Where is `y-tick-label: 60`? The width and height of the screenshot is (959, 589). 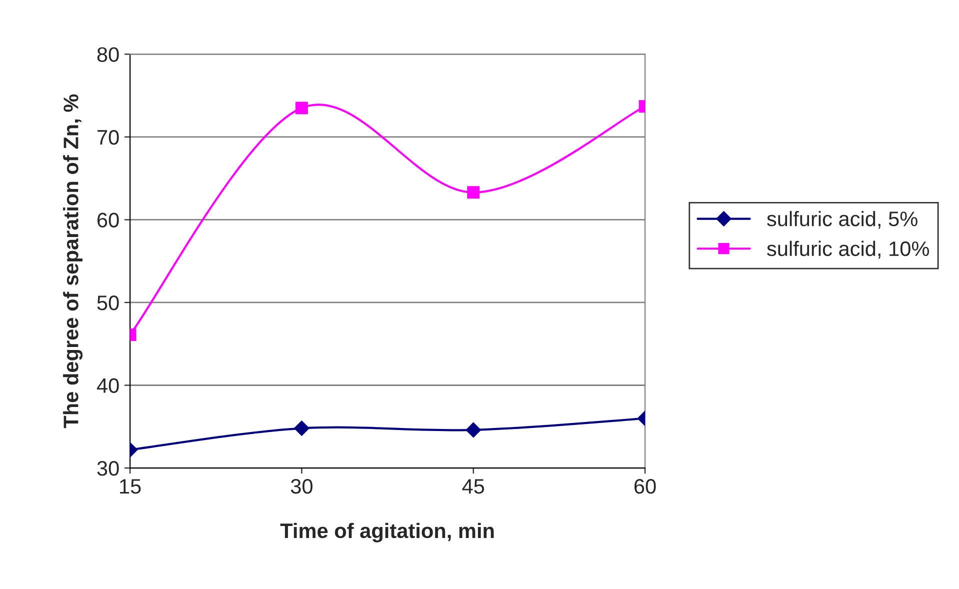
y-tick-label: 60 is located at coordinates (108, 220).